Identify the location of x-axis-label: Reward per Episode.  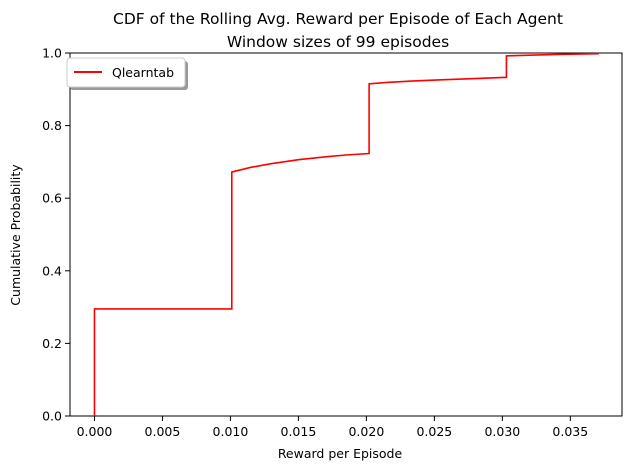
(340, 453).